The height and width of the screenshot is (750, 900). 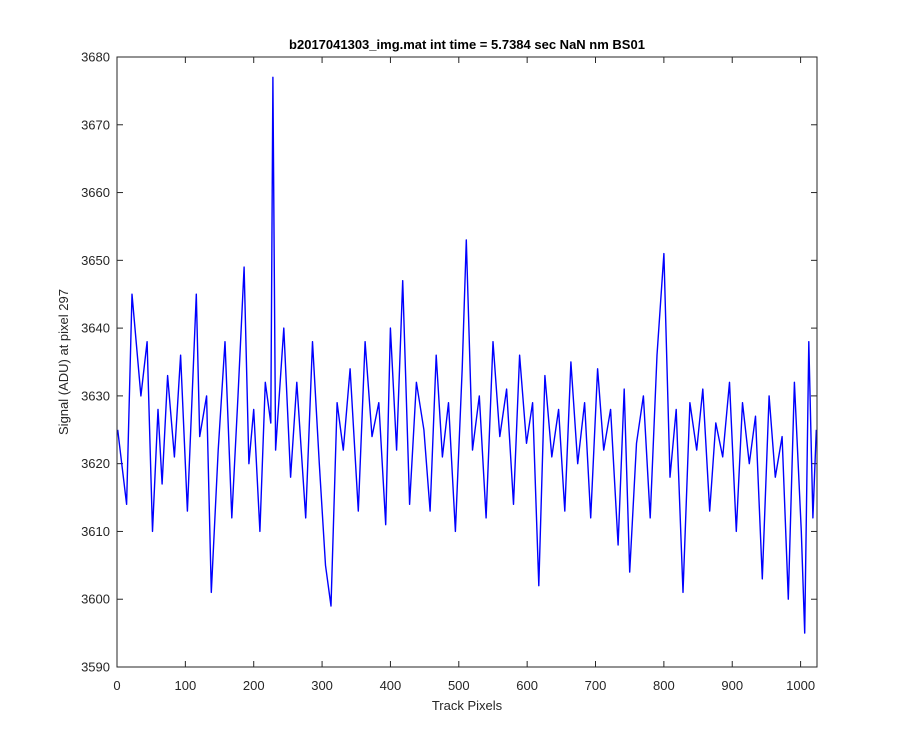 I want to click on x-tick-label: 0, so click(x=116, y=685).